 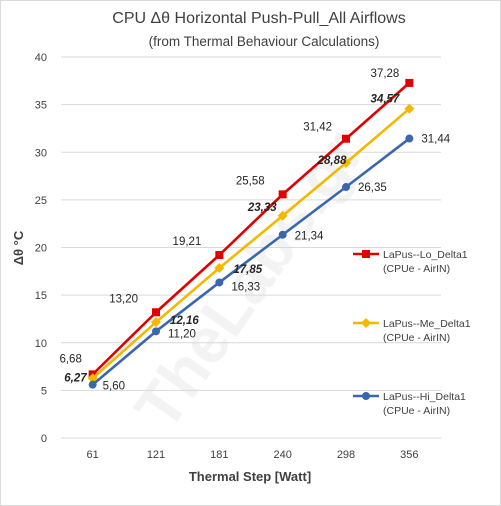 What do you see at coordinates (258, 18) in the screenshot?
I see `chart-title: CPU Δθ Horizontal Push-Pull_All Airflows` at bounding box center [258, 18].